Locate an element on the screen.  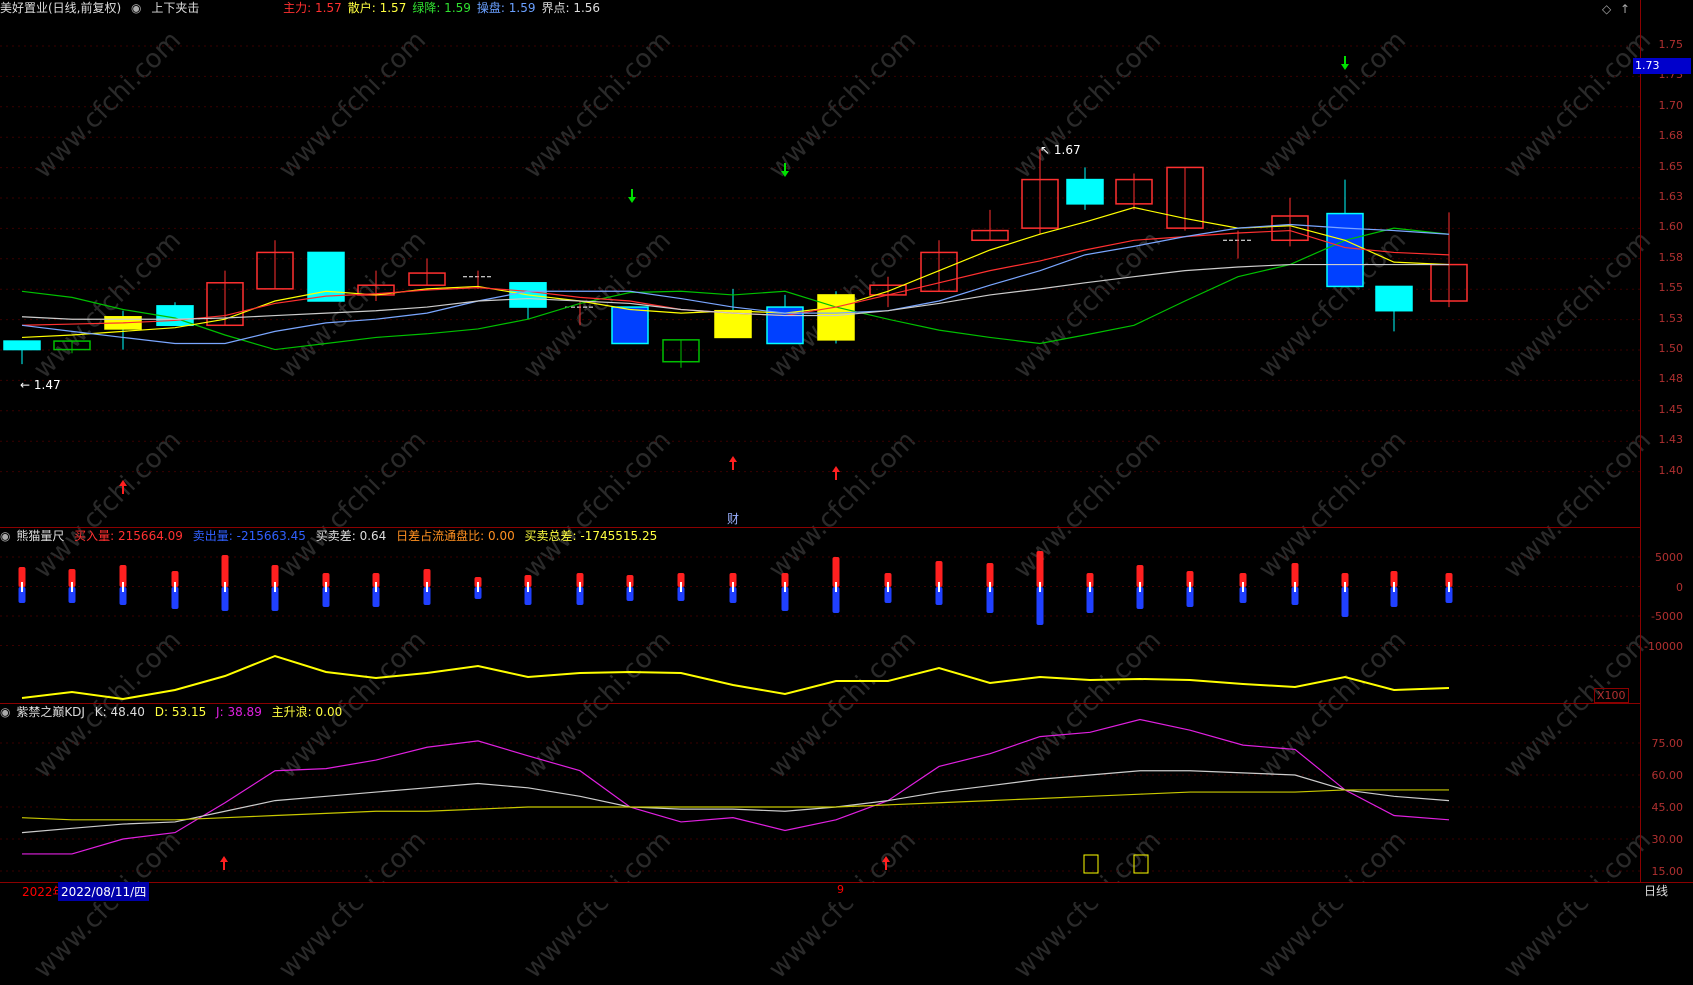
blue-ma-line is located at coordinates (735, 284).